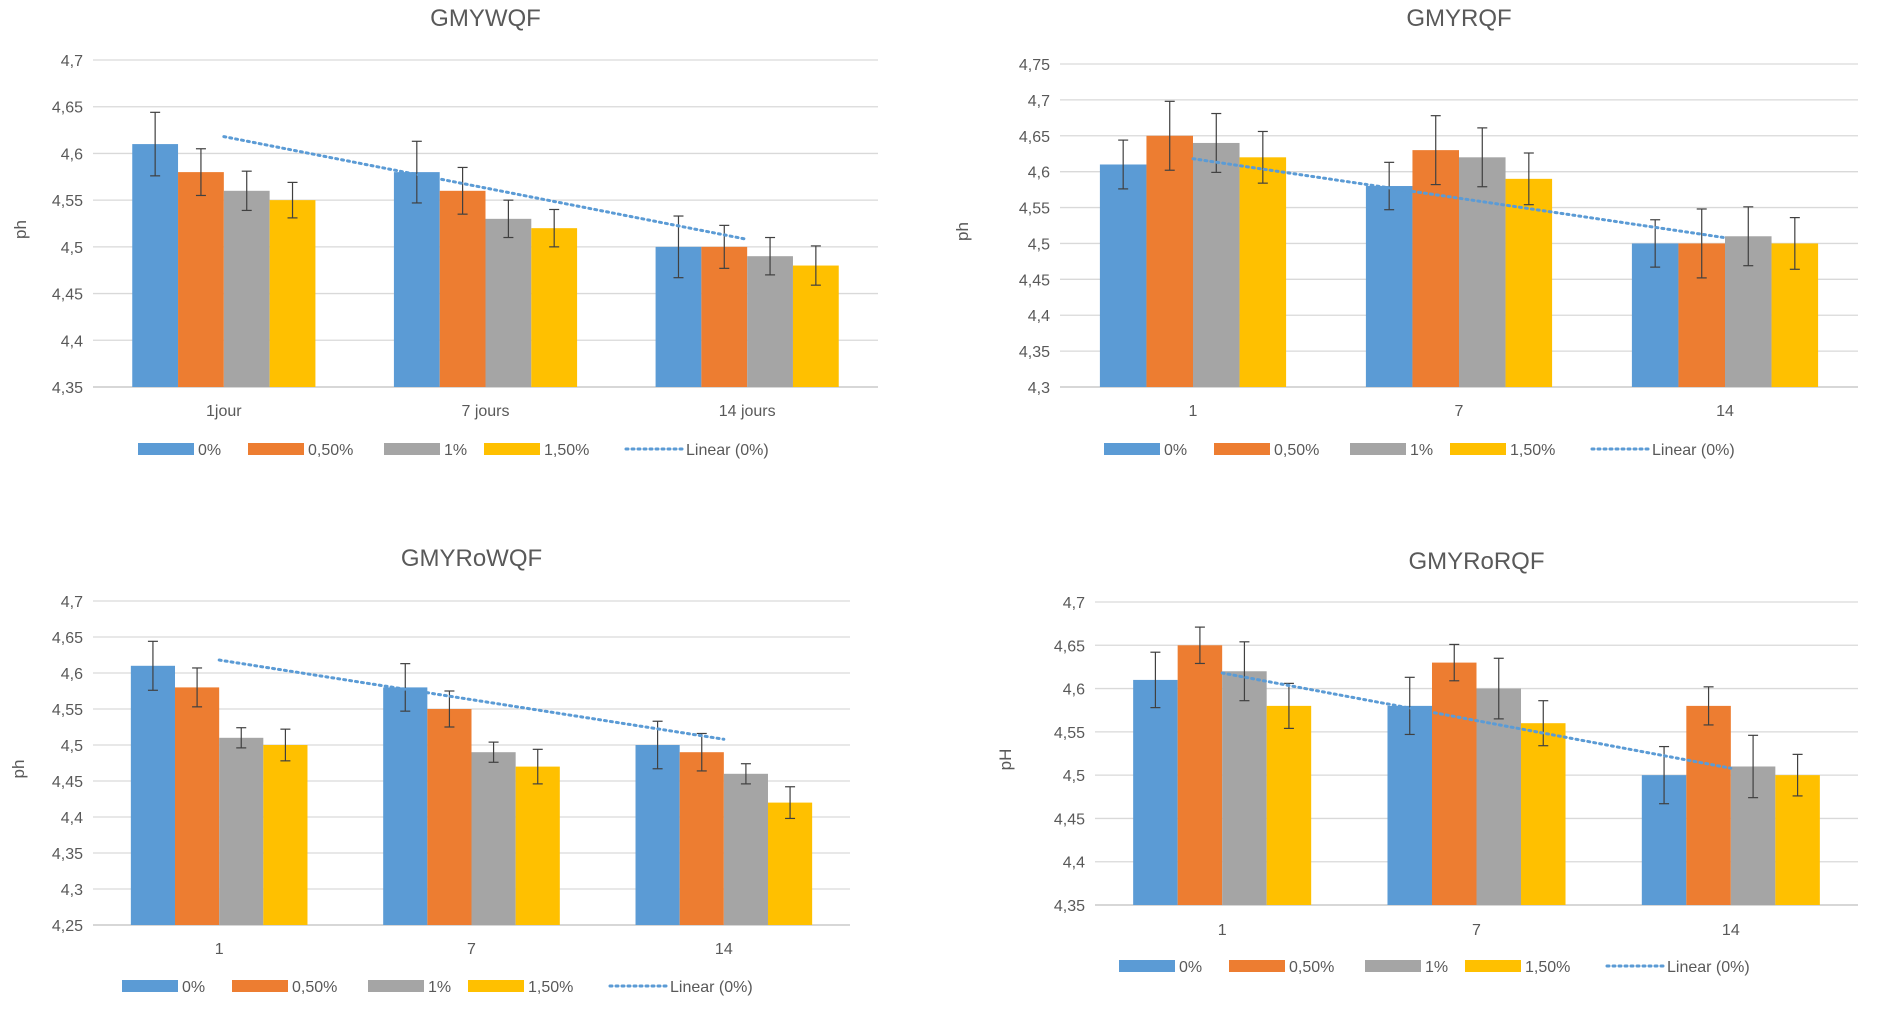  Describe the element at coordinates (724, 316) in the screenshot. I see `bar-050-14-jours` at that location.